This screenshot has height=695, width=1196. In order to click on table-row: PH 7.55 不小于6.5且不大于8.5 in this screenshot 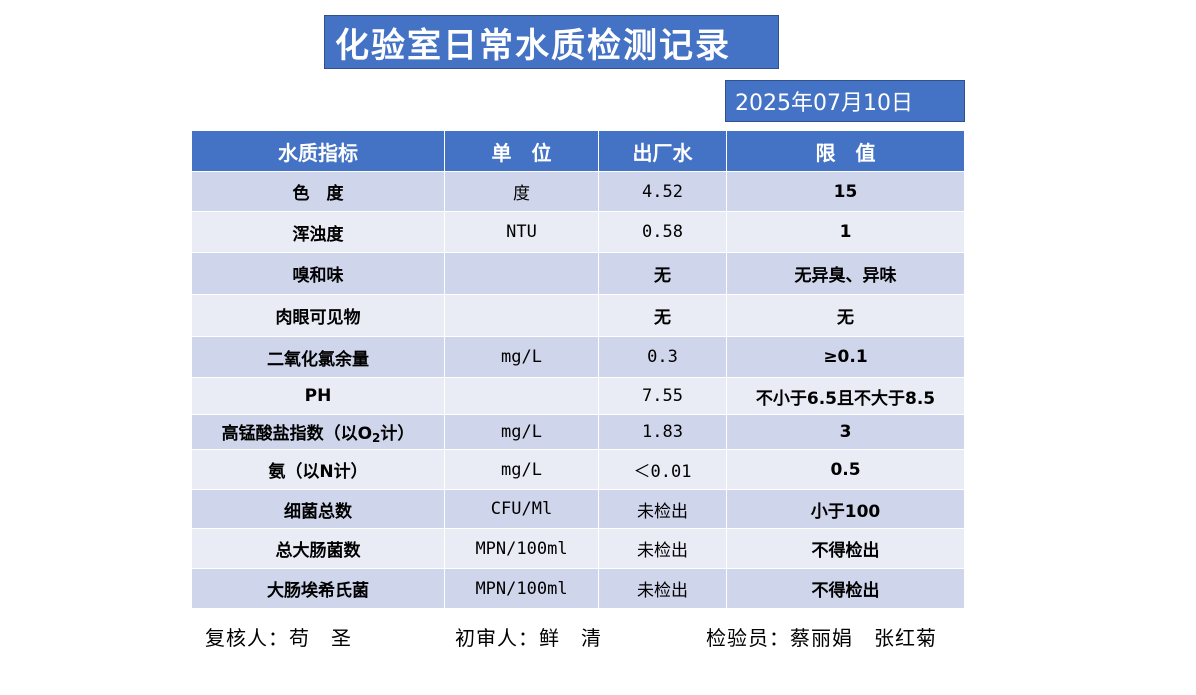, I will do `click(578, 396)`.